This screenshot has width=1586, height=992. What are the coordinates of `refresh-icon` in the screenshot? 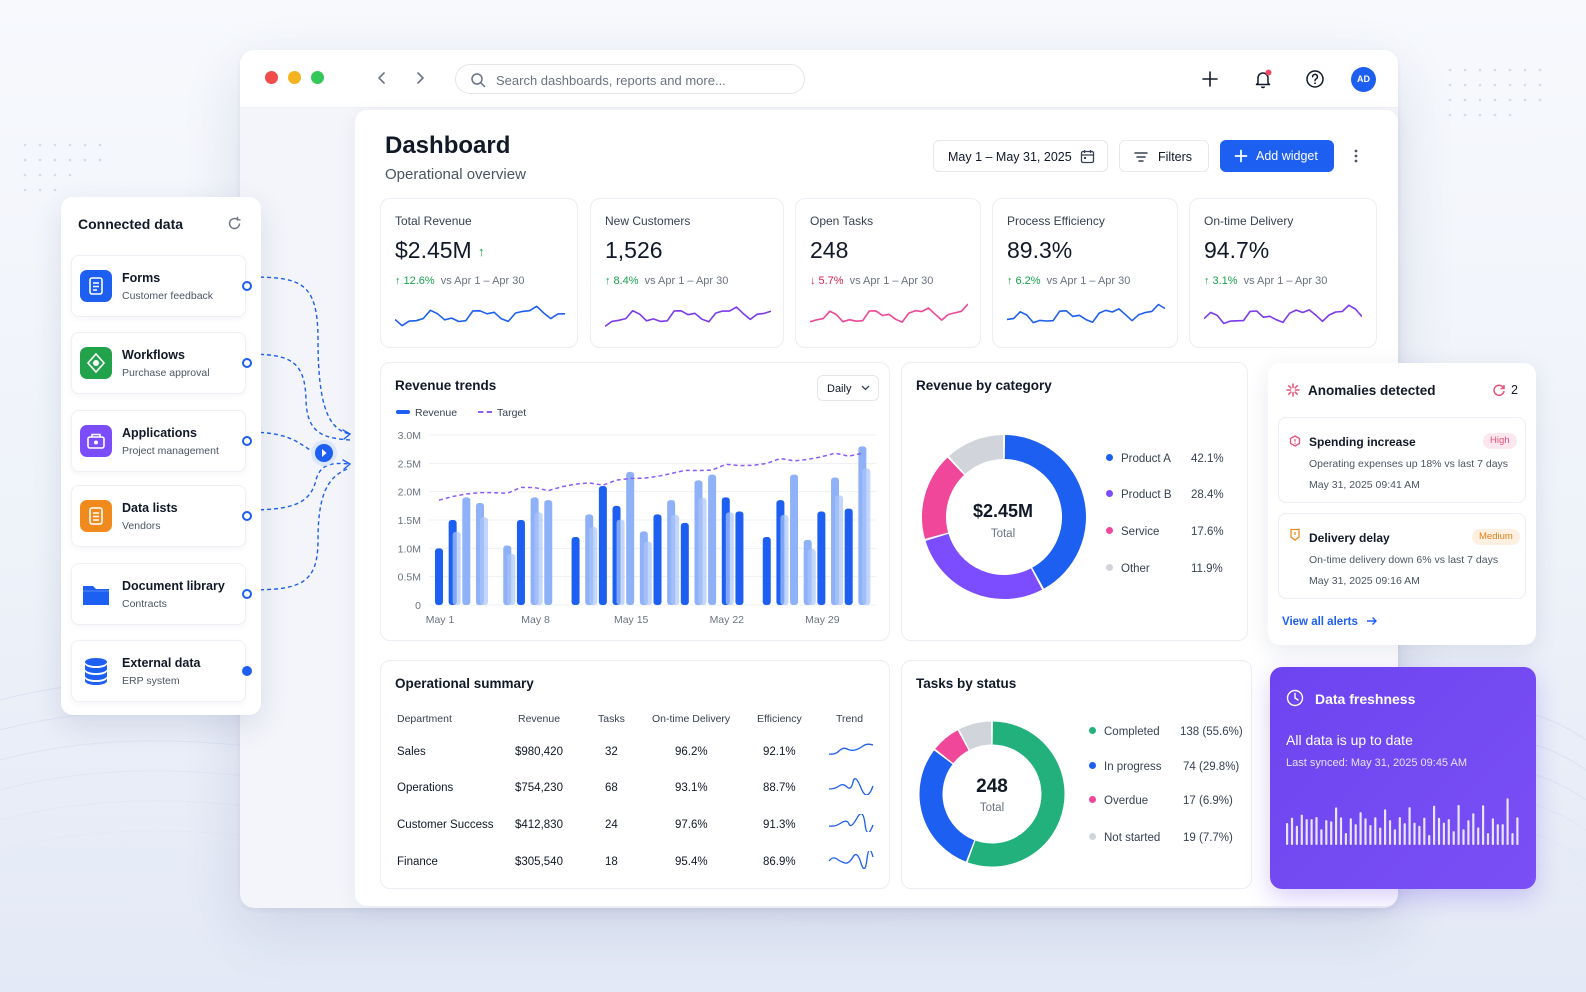 It's located at (234, 223).